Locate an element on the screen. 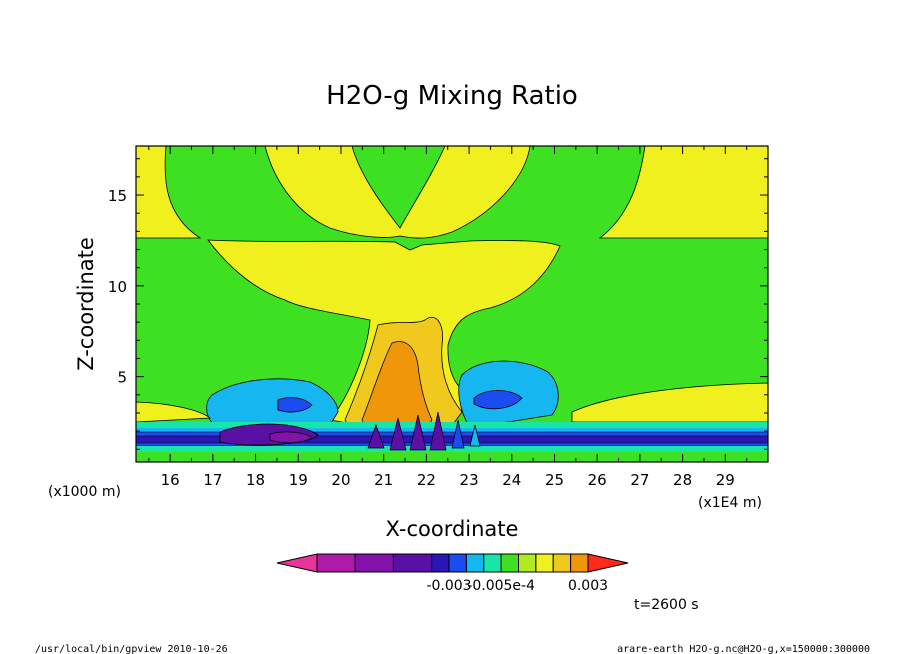 This screenshot has width=904, height=654. x-tick-label: 20 is located at coordinates (340, 480).